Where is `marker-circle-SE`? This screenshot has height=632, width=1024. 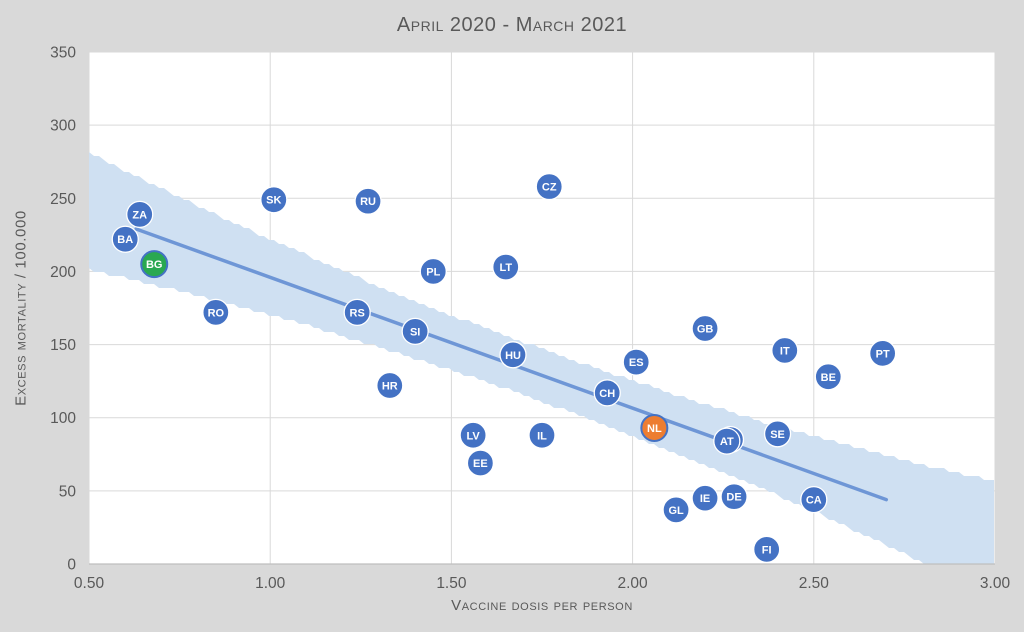 marker-circle-SE is located at coordinates (777, 434).